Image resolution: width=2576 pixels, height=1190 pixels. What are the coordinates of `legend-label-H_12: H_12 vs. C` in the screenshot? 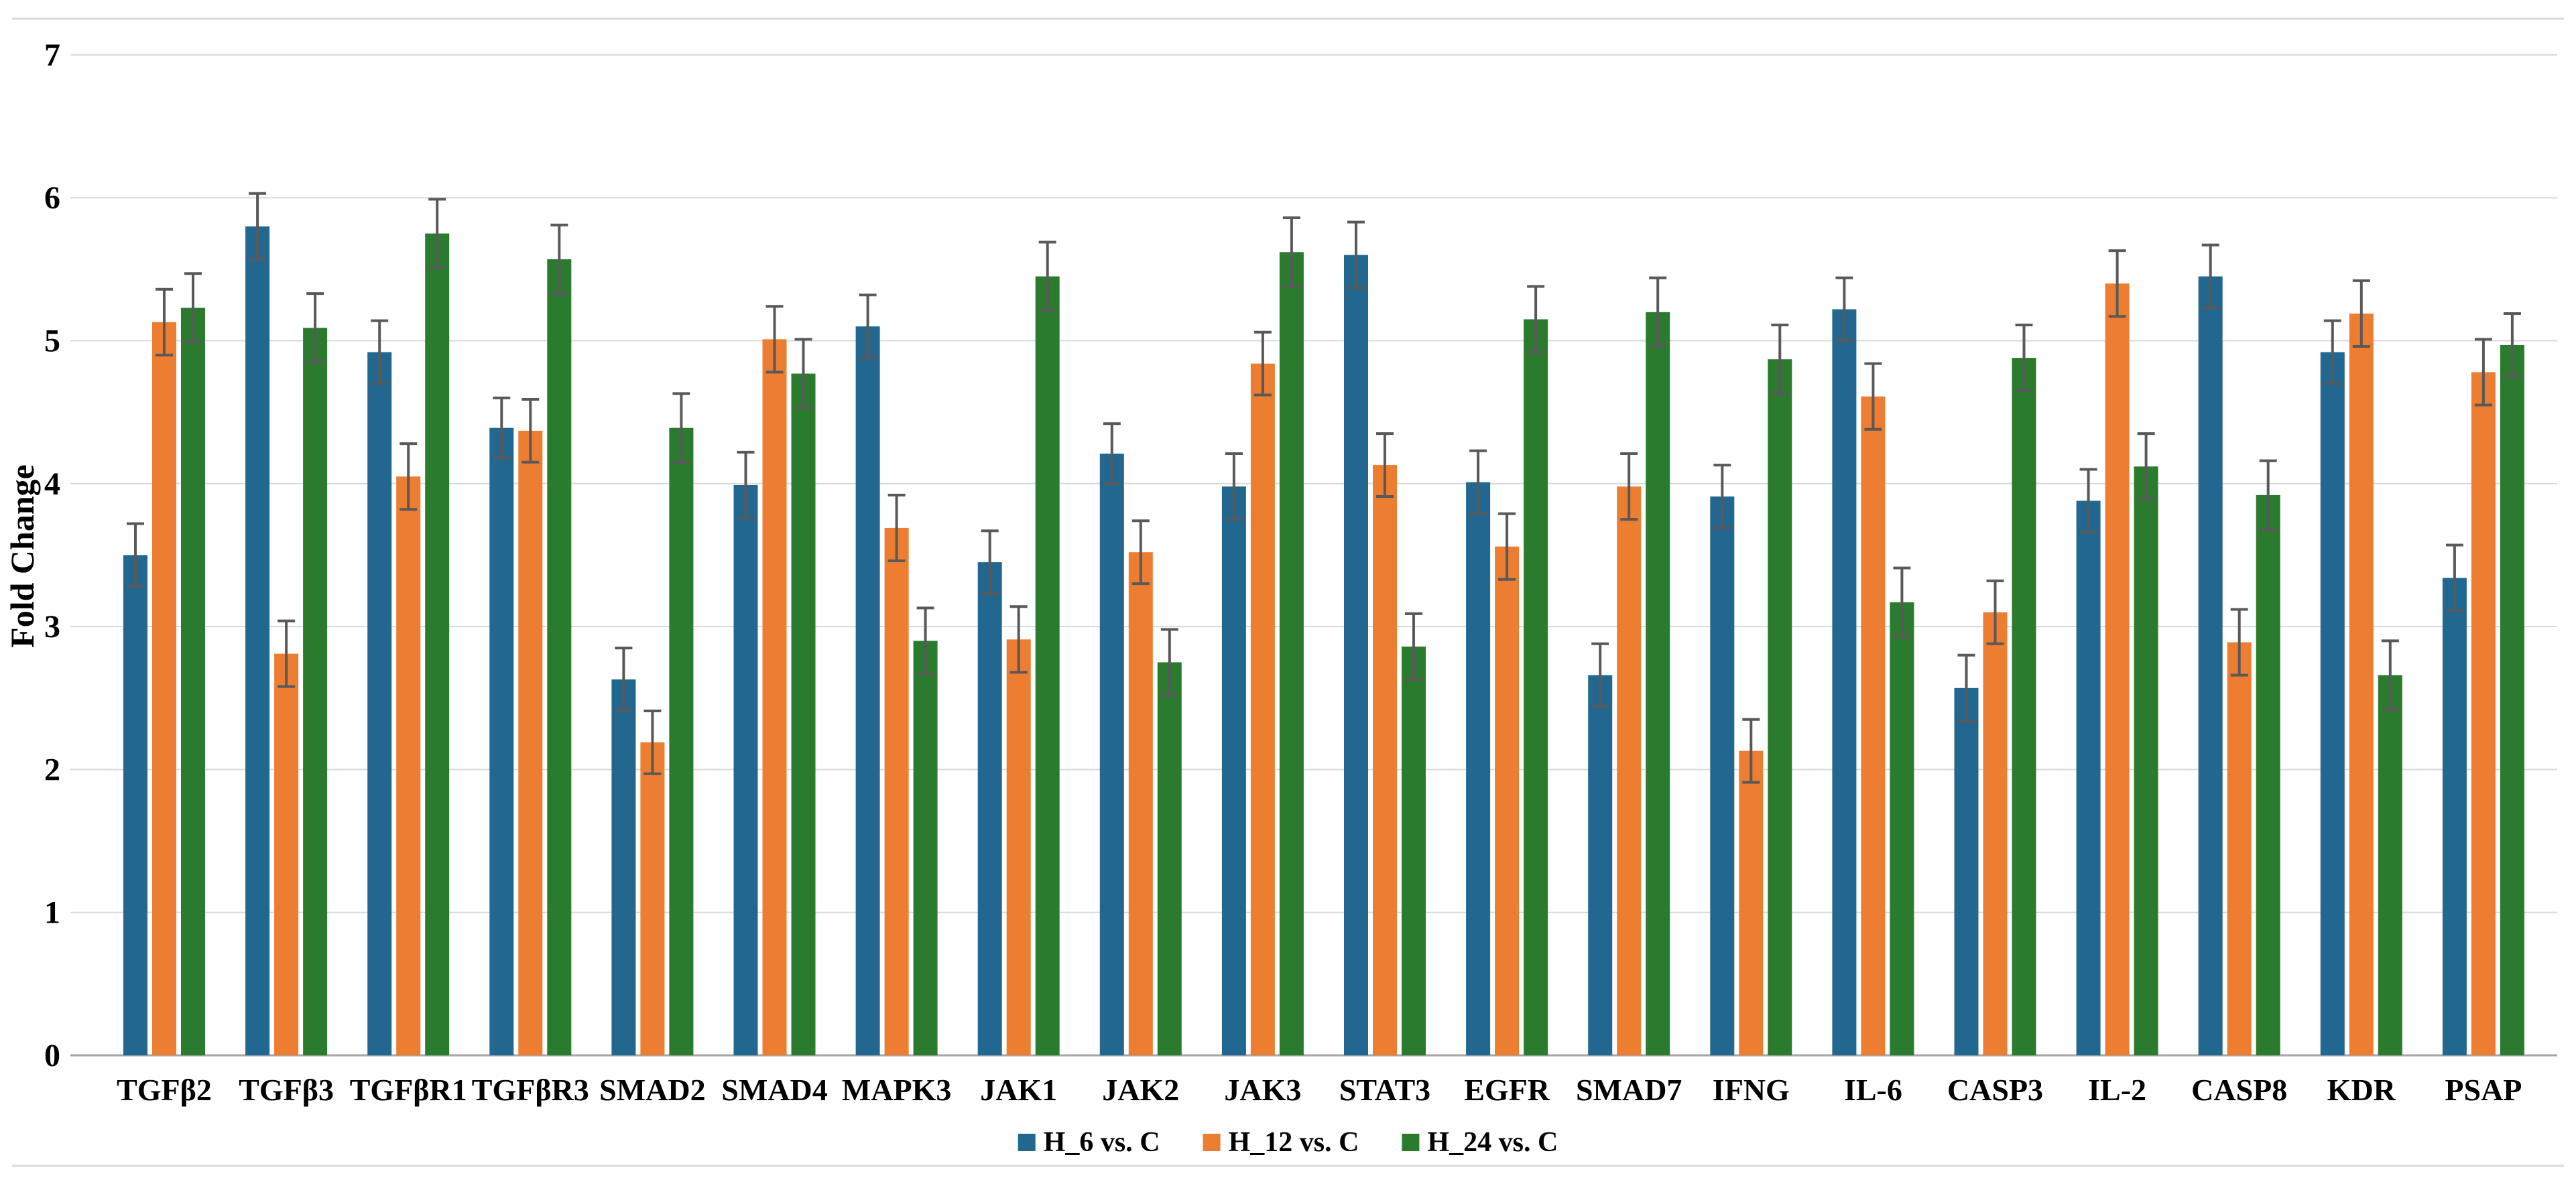 It's located at (1294, 1142).